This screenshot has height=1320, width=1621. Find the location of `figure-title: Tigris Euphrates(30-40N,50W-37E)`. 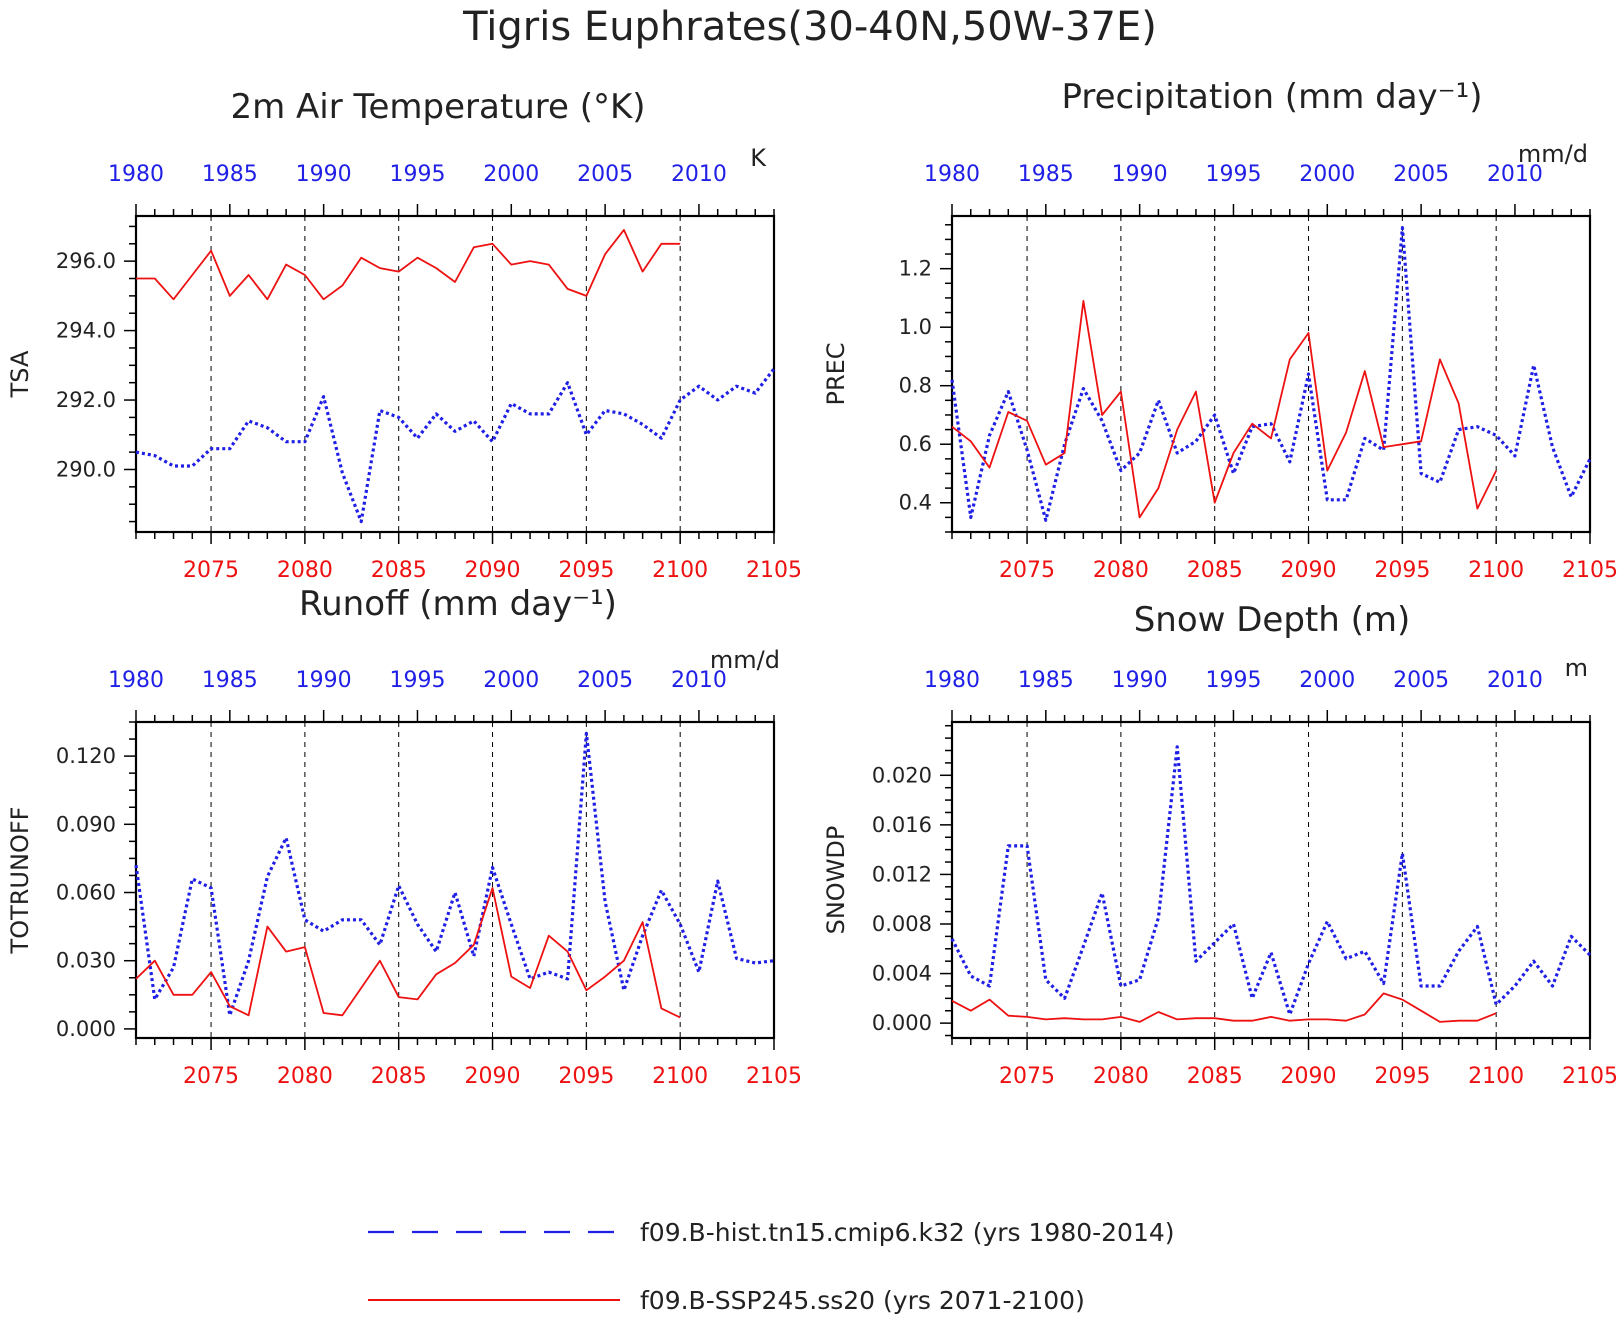

figure-title: Tigris Euphrates(30-40N,50W-37E) is located at coordinates (809, 27).